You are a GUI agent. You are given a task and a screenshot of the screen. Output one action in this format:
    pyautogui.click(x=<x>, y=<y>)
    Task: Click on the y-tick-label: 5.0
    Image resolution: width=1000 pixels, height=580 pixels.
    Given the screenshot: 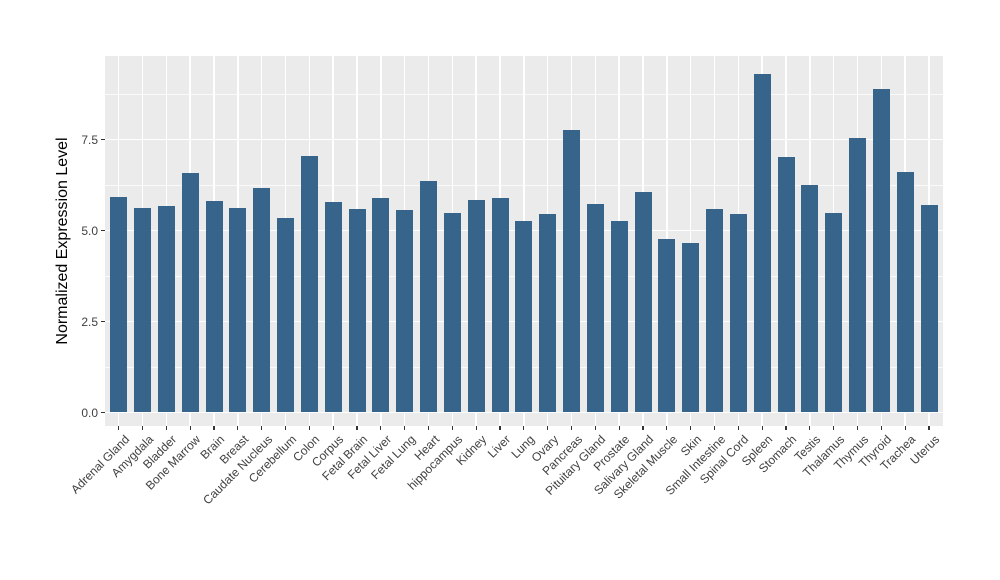 What is the action you would take?
    pyautogui.click(x=89, y=230)
    